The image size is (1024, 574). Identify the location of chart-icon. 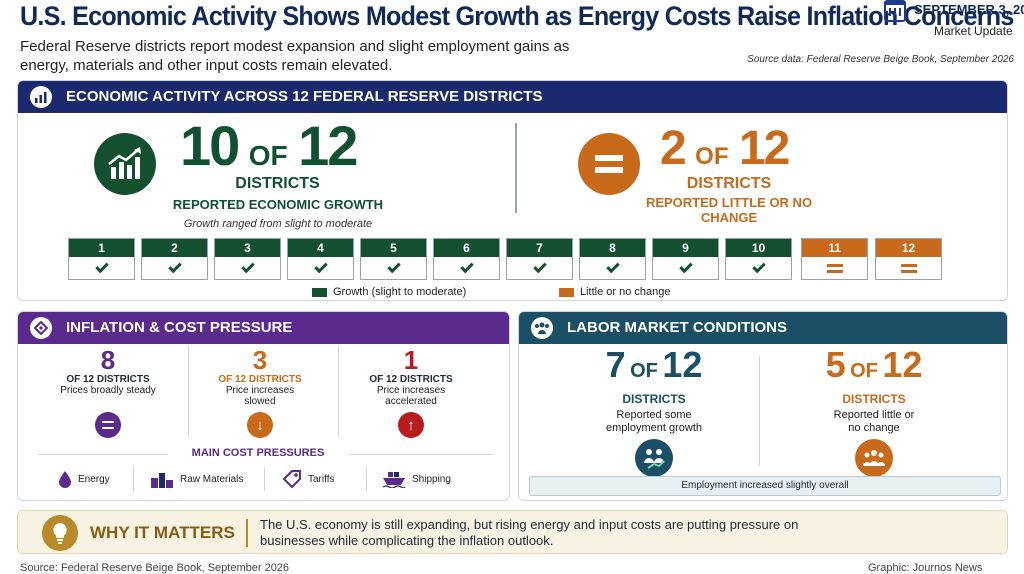
(41, 97).